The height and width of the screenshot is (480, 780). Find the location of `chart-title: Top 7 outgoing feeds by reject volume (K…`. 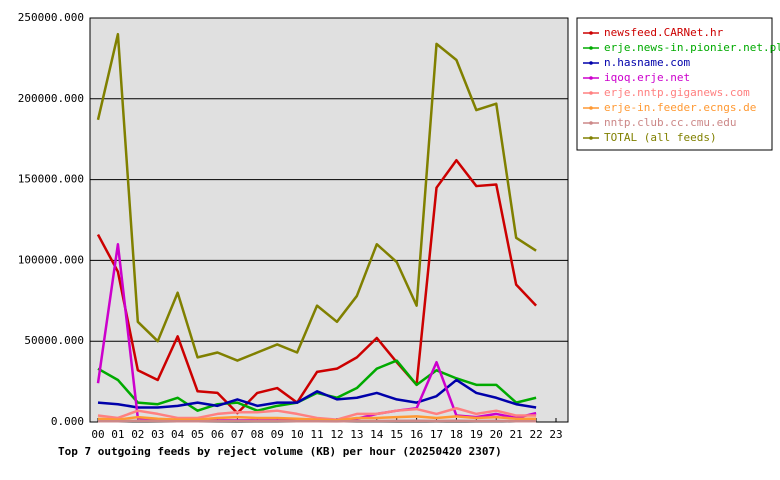

chart-title: Top 7 outgoing feeds by reject volume (K… is located at coordinates (280, 451).